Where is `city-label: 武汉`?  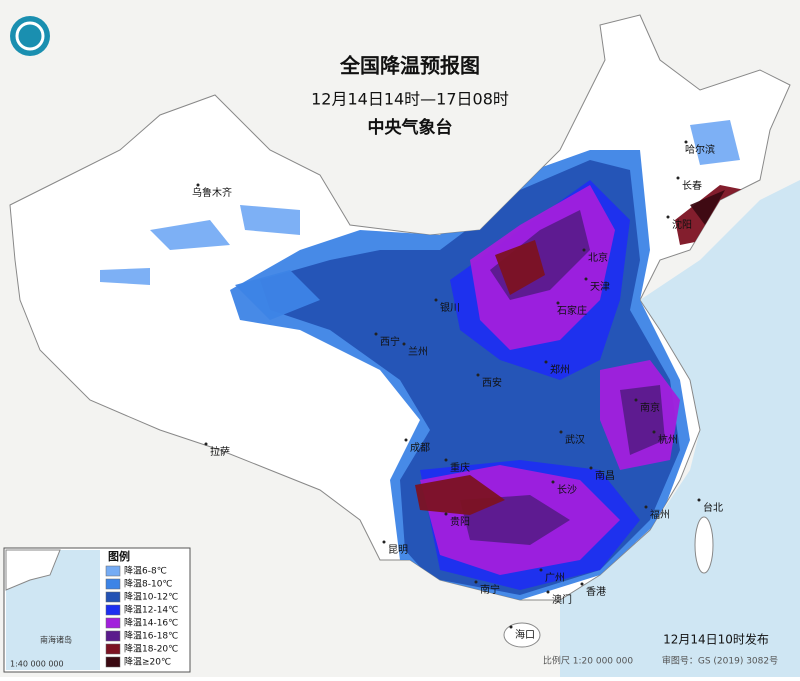 city-label: 武汉 is located at coordinates (575, 439).